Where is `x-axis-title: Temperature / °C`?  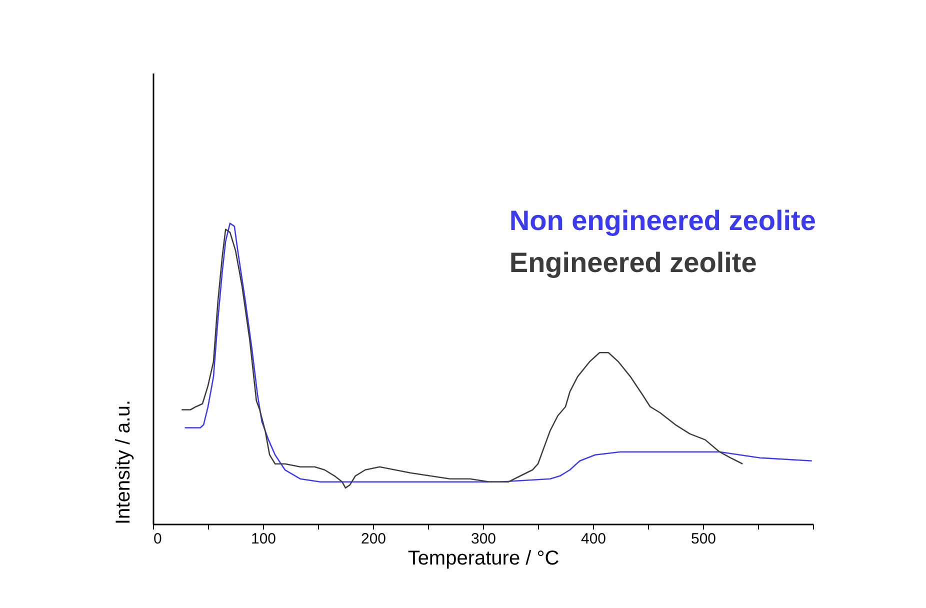 x-axis-title: Temperature / °C is located at coordinates (484, 559).